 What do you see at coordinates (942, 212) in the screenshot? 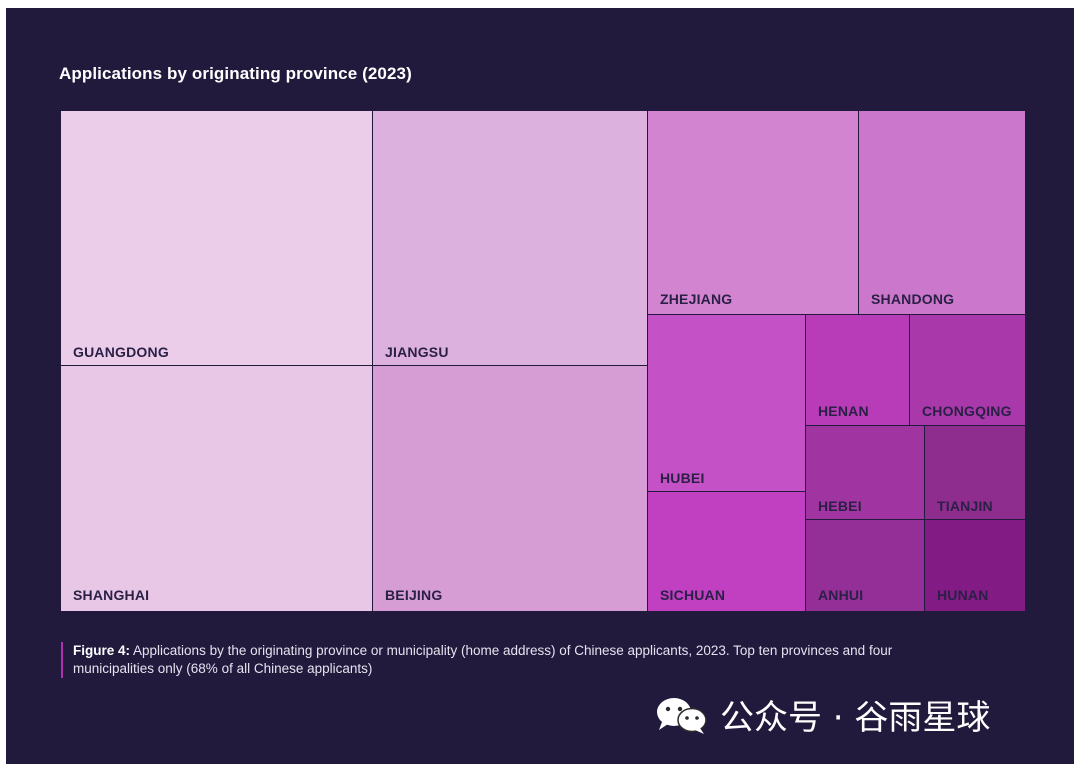
I see `tile-shandong` at bounding box center [942, 212].